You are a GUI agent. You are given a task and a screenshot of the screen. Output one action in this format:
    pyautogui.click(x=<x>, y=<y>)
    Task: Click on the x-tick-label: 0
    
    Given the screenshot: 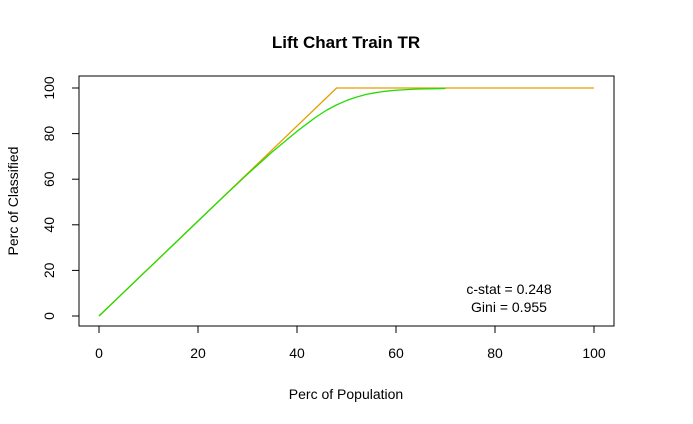 What is the action you would take?
    pyautogui.click(x=99, y=353)
    